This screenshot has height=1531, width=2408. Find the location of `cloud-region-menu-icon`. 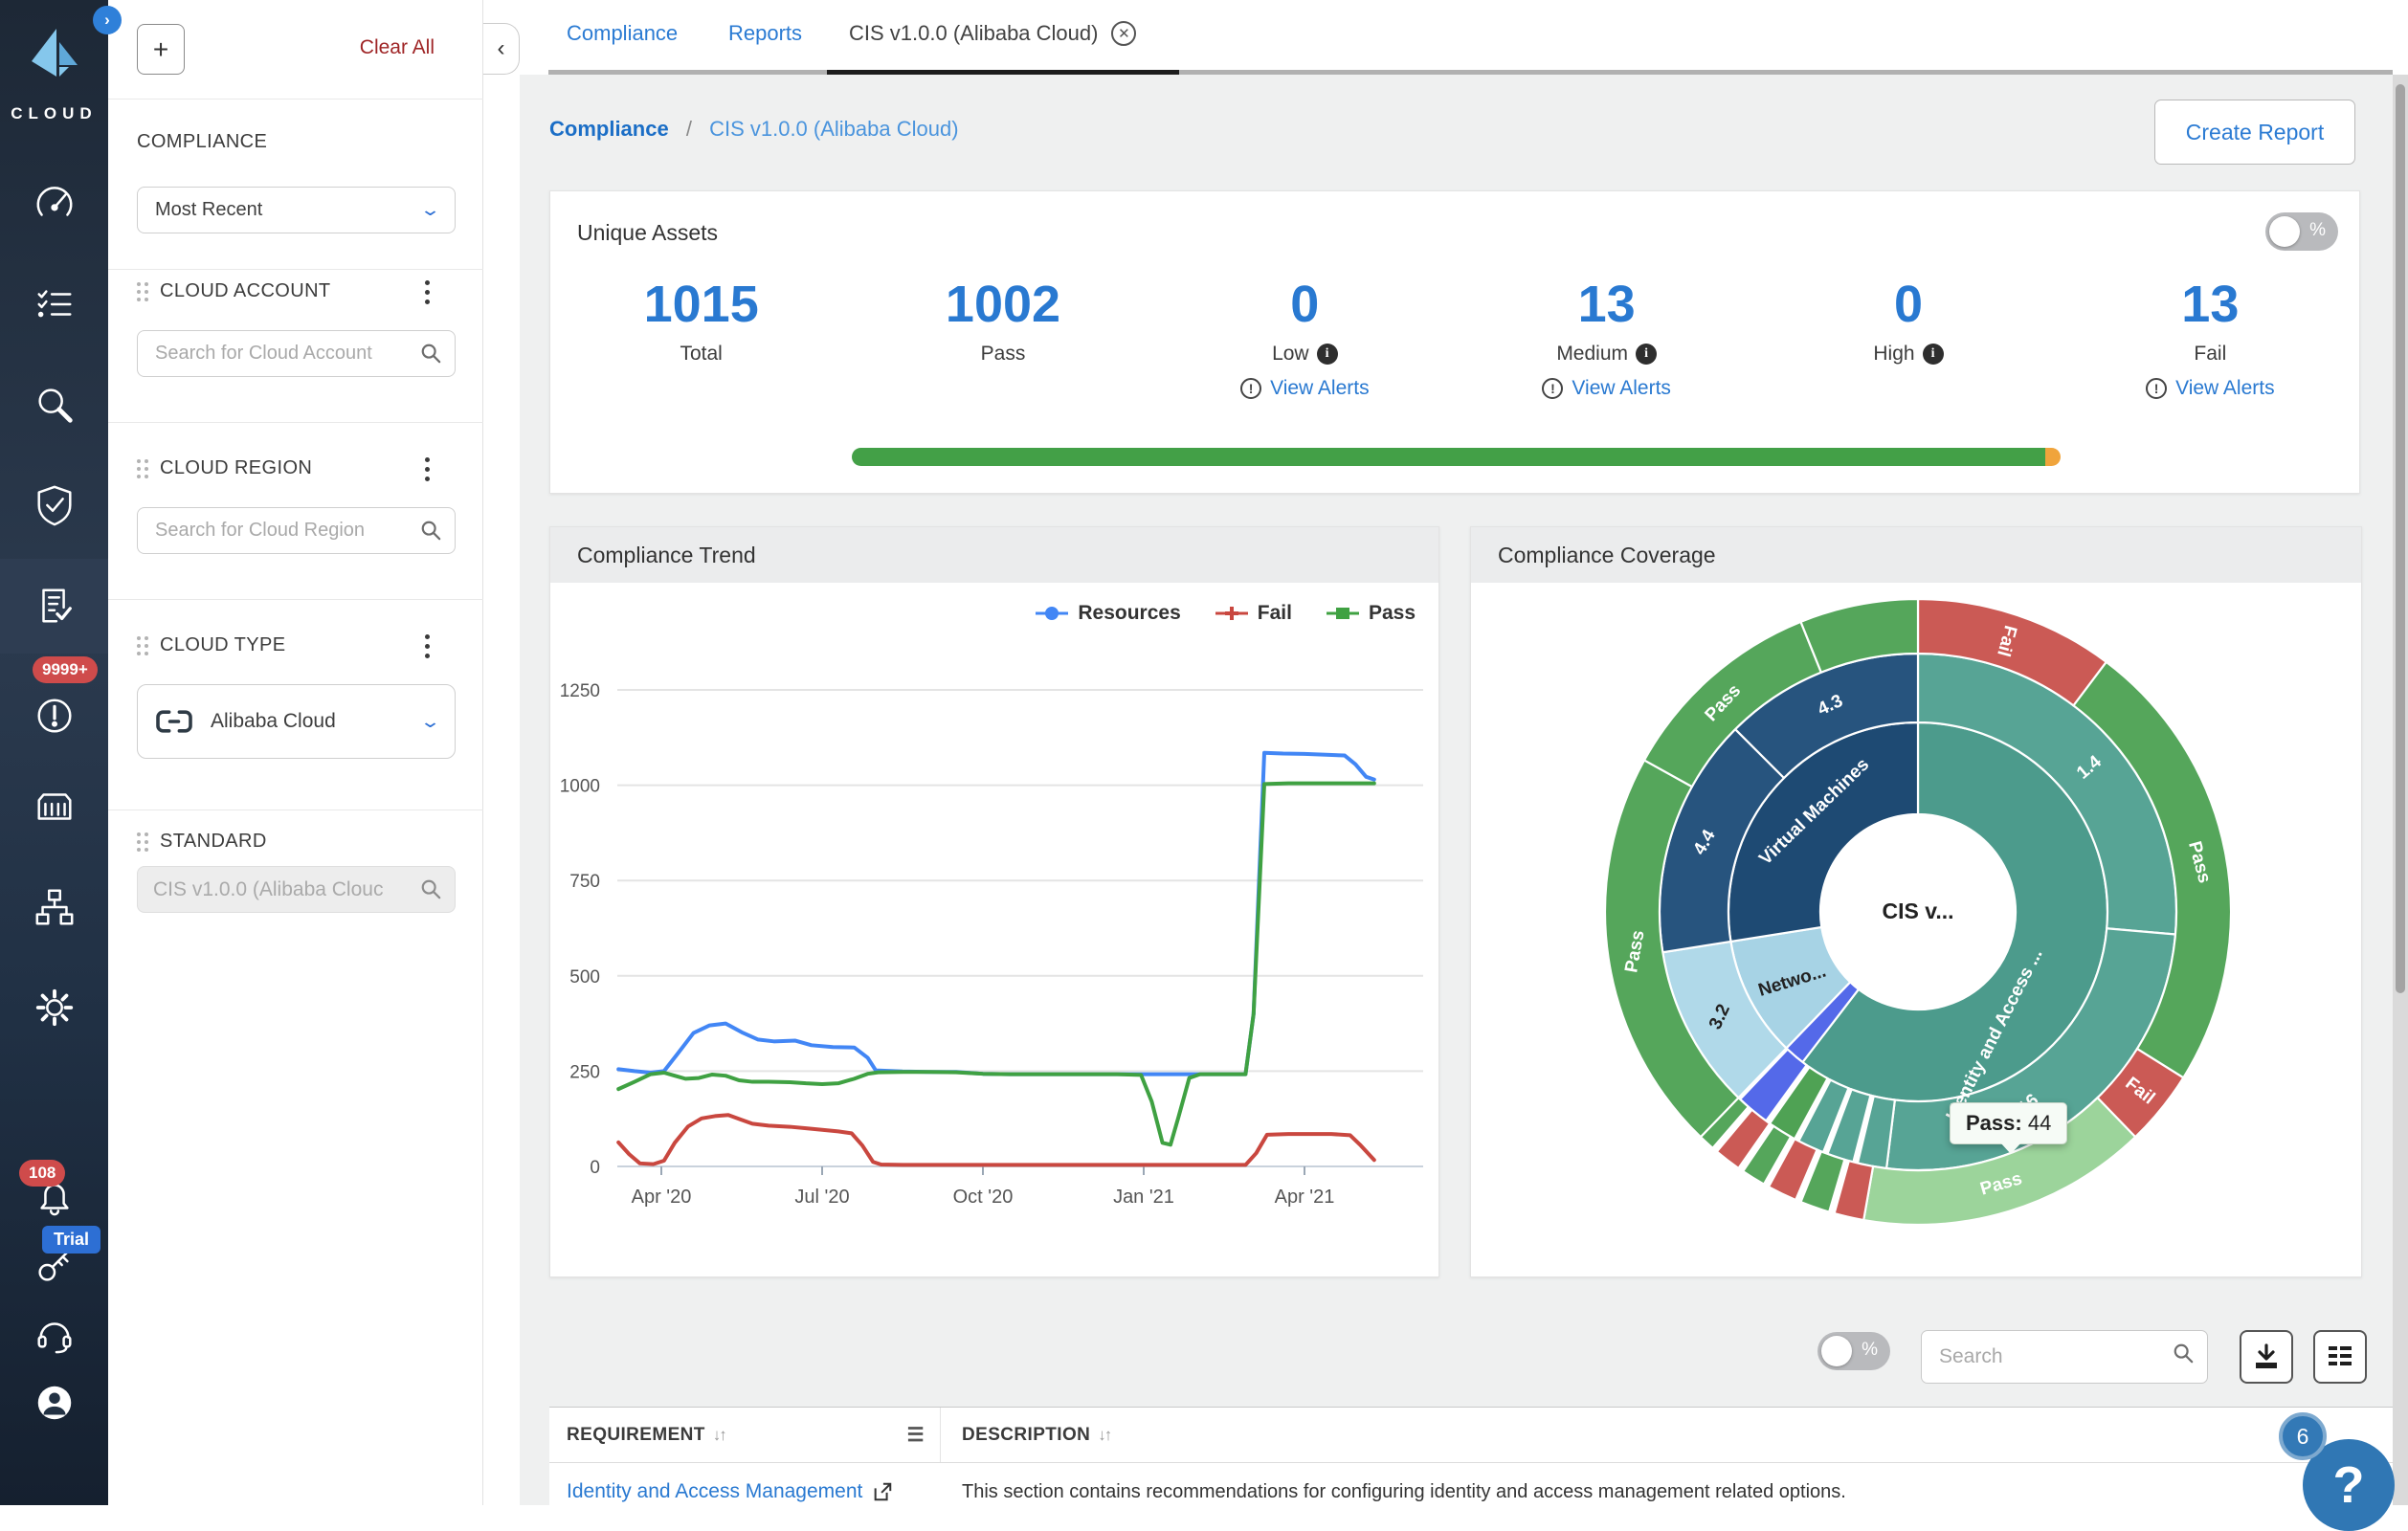

cloud-region-menu-icon is located at coordinates (428, 470).